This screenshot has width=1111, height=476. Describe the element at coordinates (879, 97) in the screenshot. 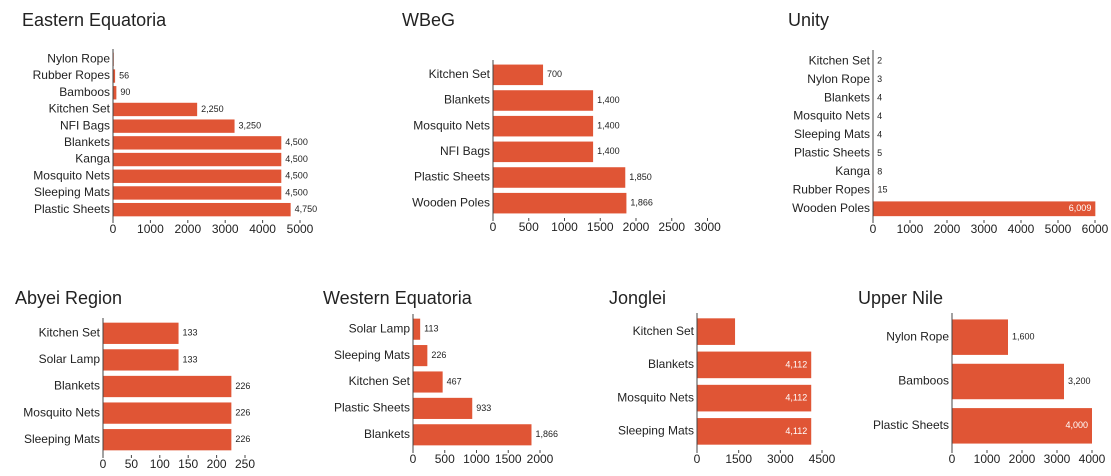

I see `value-label: 4` at that location.